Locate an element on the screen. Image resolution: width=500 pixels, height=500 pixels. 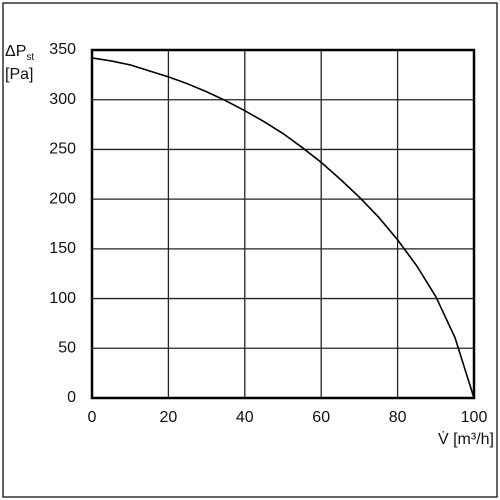
x-axis-label: V̇ [m³/h] is located at coordinates (466, 439).